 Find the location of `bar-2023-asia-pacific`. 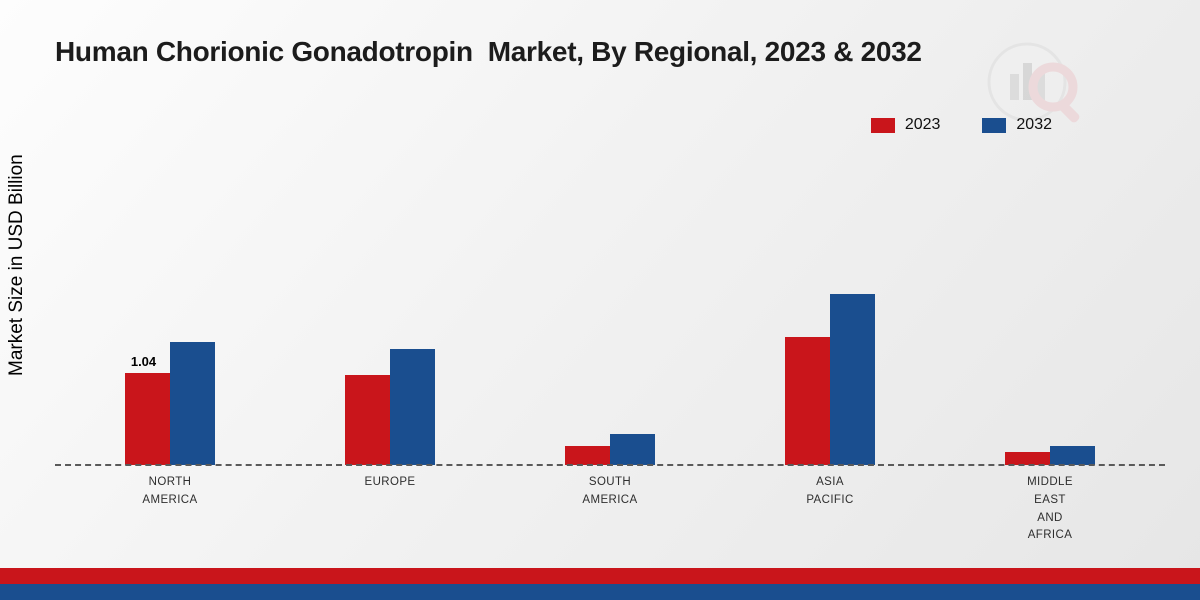

bar-2023-asia-pacific is located at coordinates (807, 401).